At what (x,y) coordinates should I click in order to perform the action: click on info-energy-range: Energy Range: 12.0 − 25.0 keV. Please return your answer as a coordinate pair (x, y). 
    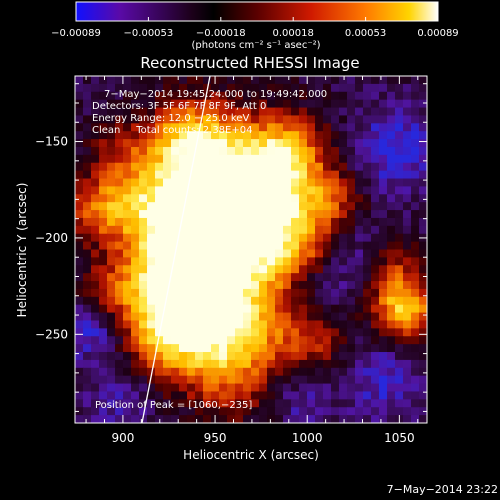
    Looking at the image, I should click on (170, 118).